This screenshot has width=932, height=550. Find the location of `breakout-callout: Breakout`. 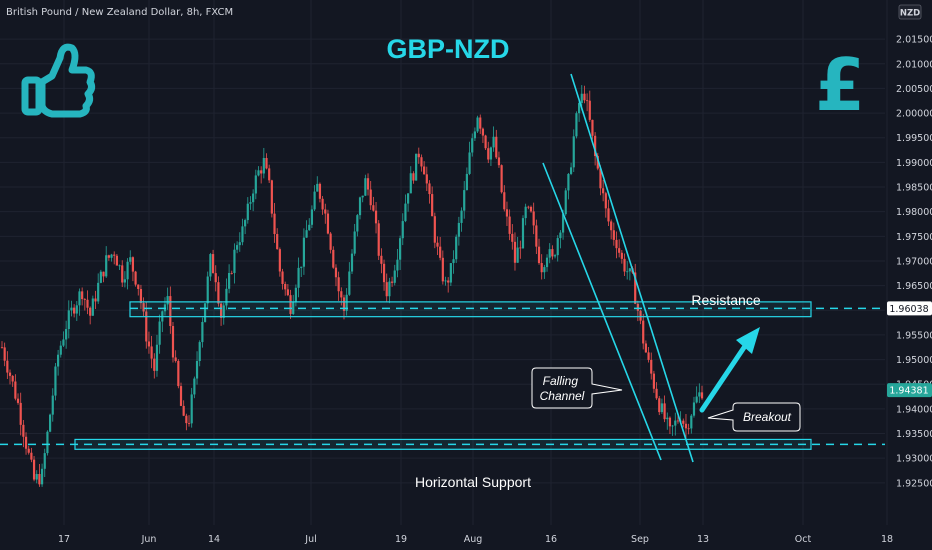

breakout-callout: Breakout is located at coordinates (754, 417).